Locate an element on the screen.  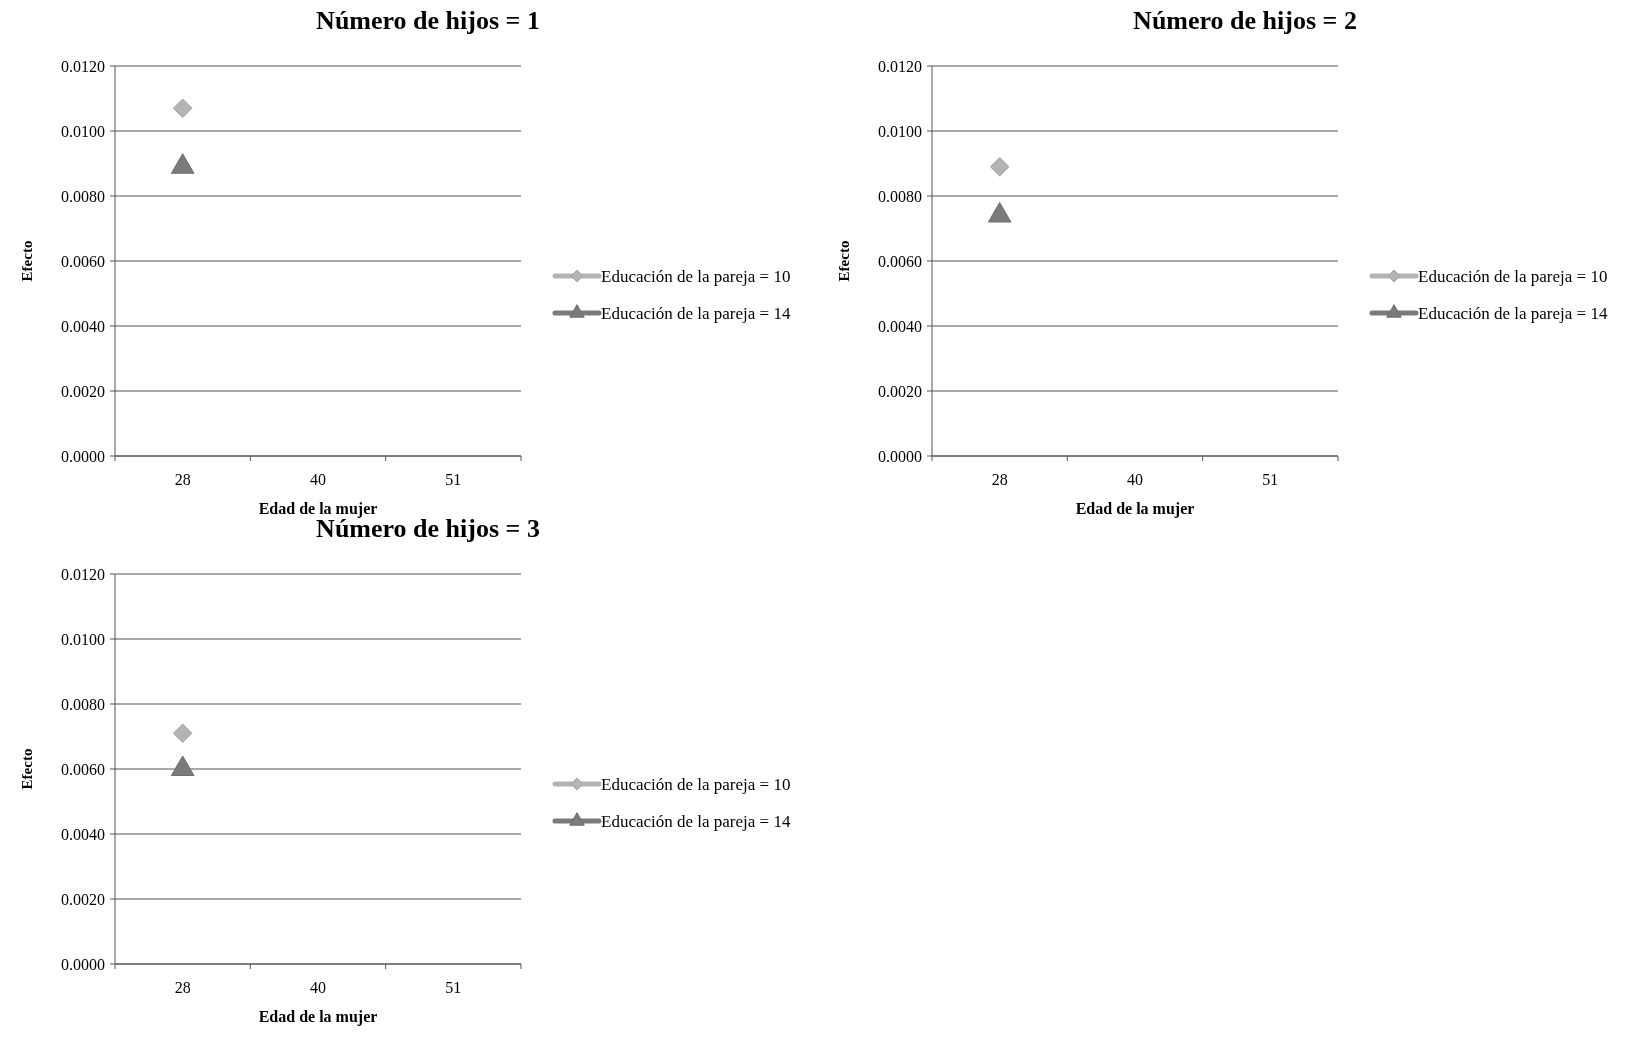
chart-title: Número de hijos = 2 is located at coordinates (1245, 20).